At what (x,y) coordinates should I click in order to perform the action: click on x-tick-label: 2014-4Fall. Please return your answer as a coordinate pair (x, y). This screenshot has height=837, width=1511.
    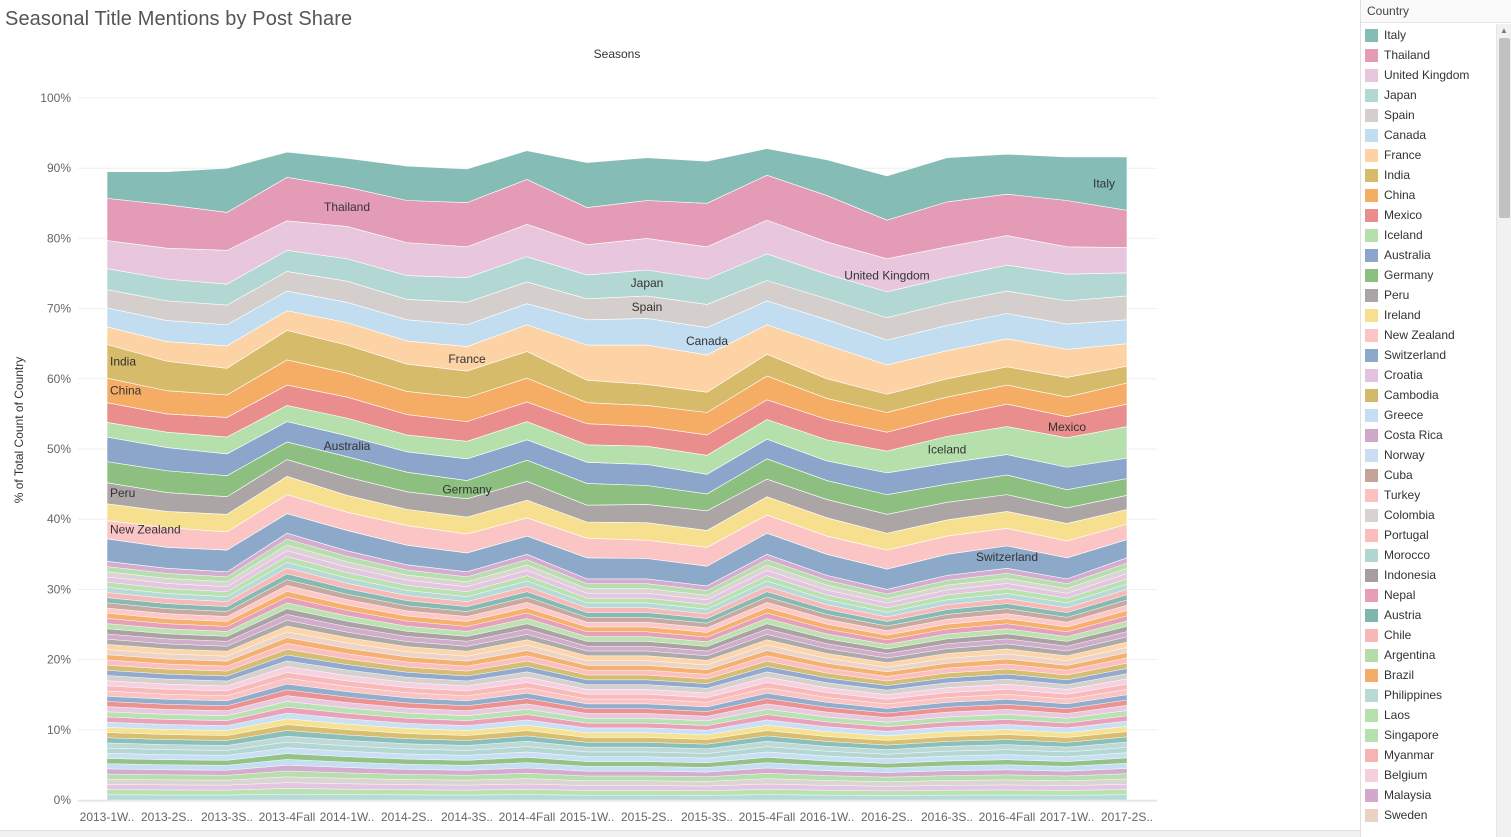
    Looking at the image, I should click on (527, 817).